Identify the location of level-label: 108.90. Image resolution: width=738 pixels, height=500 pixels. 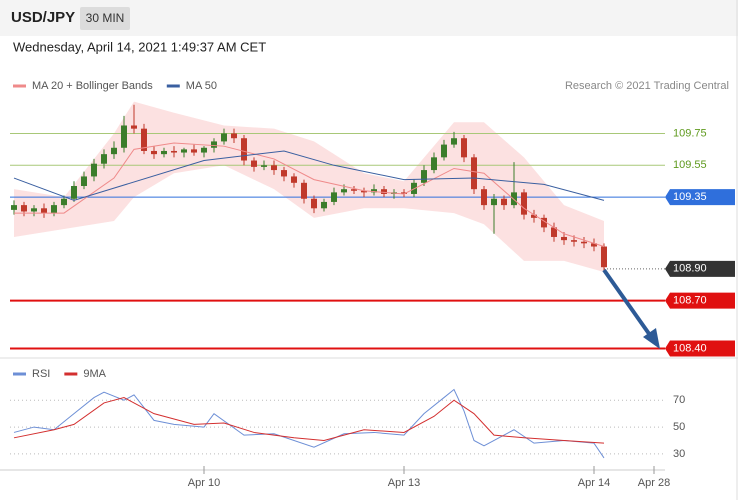
(690, 269).